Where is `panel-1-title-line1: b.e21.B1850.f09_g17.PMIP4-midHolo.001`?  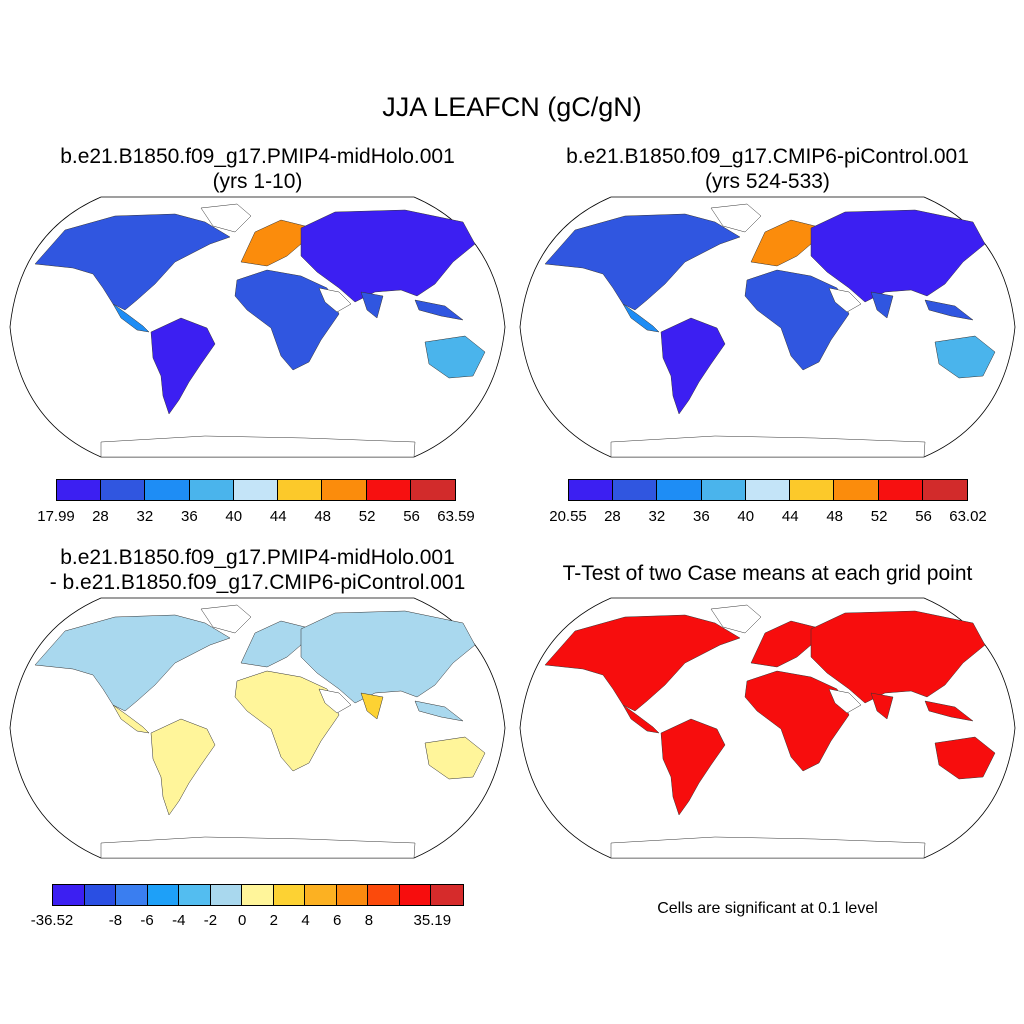 panel-1-title-line1: b.e21.B1850.f09_g17.PMIP4-midHolo.001 is located at coordinates (257, 156).